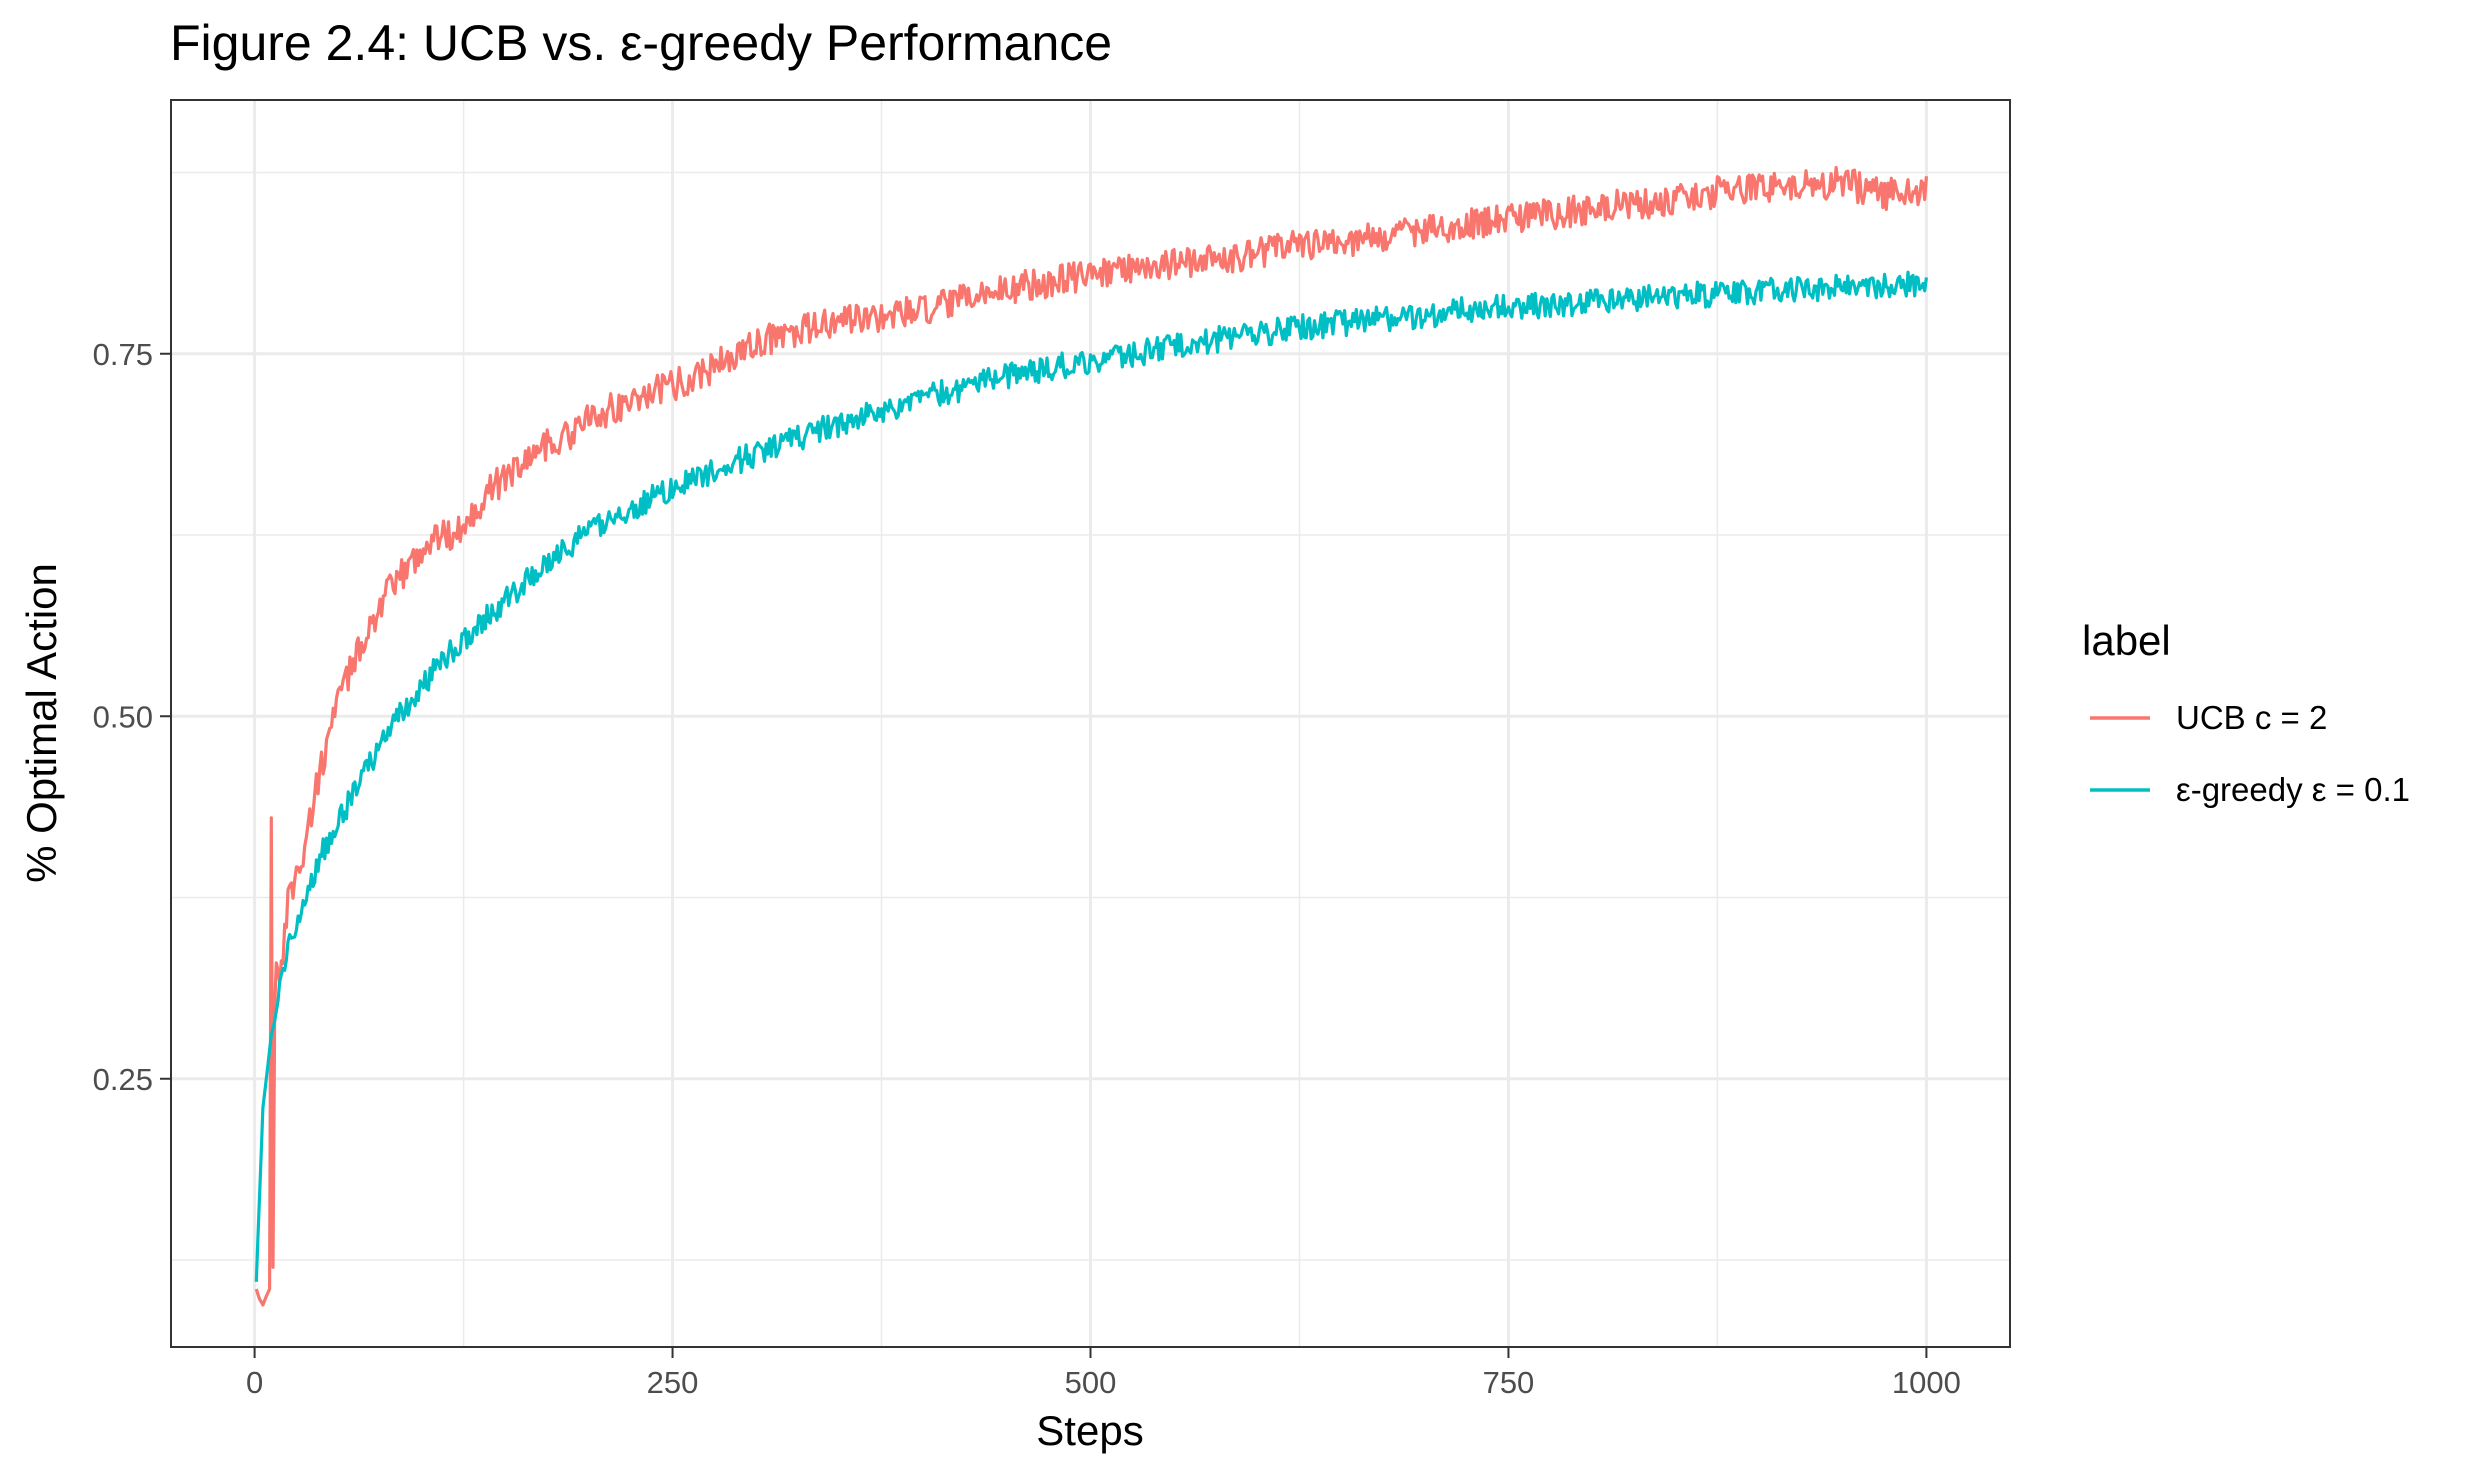 This screenshot has width=2483, height=1474. I want to click on y-tick-label: 0.25, so click(123, 1079).